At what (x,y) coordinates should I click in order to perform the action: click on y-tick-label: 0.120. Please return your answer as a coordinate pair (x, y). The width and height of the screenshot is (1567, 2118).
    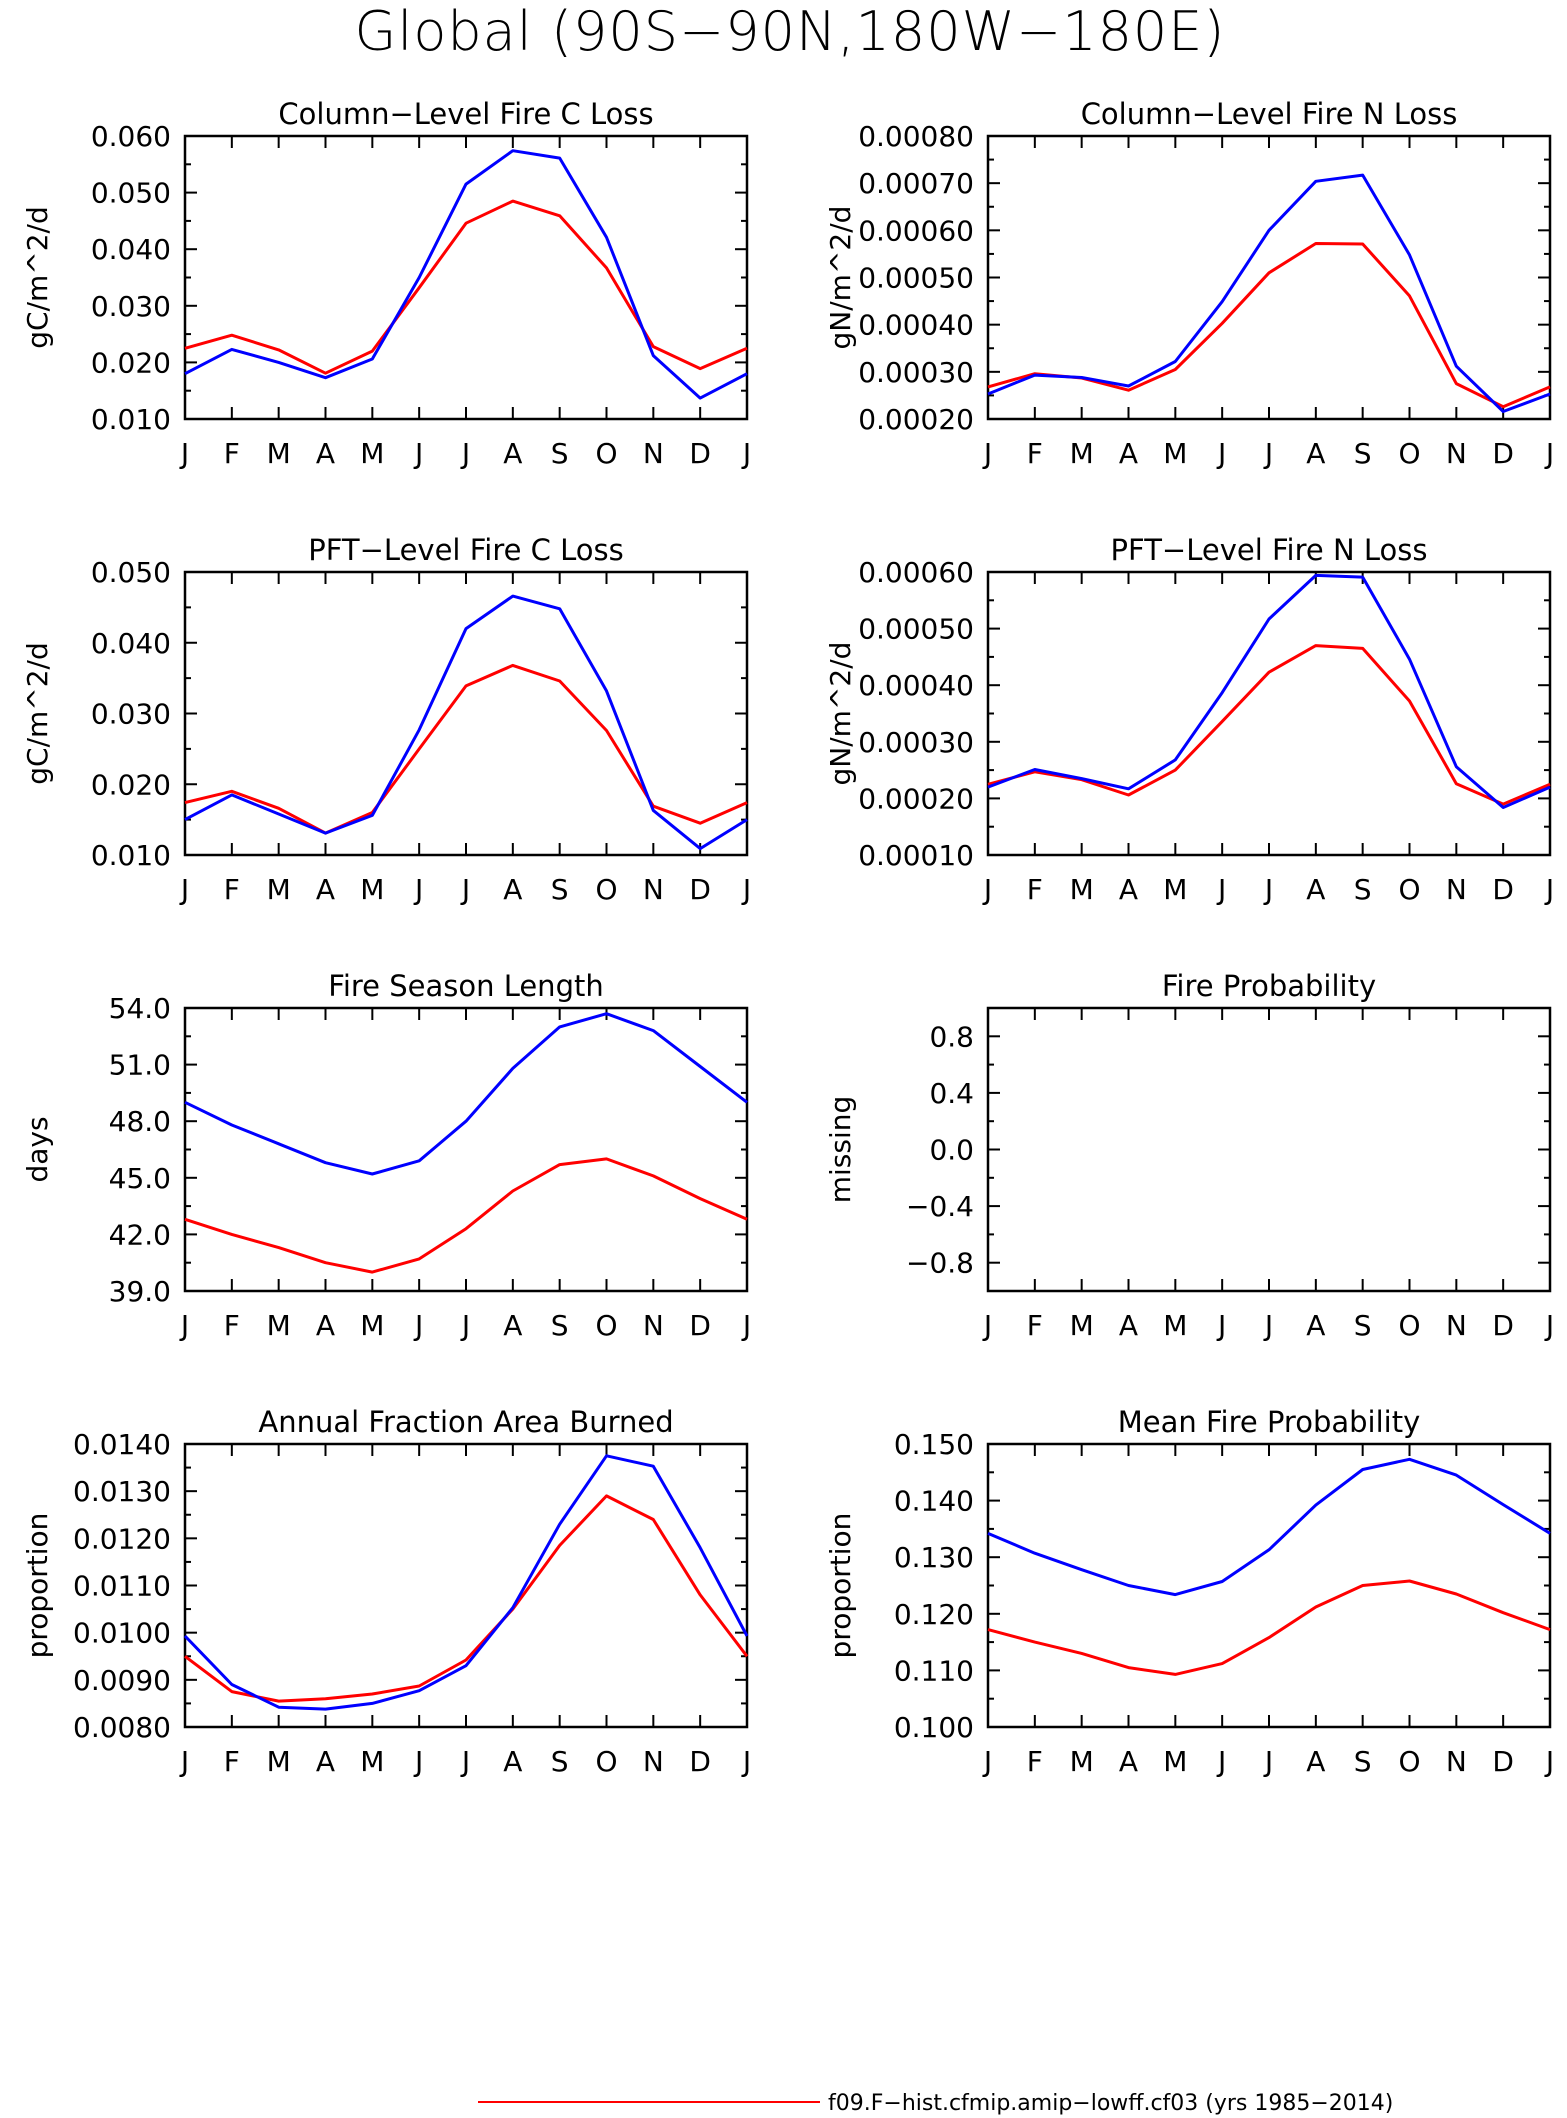
    Looking at the image, I should click on (934, 1614).